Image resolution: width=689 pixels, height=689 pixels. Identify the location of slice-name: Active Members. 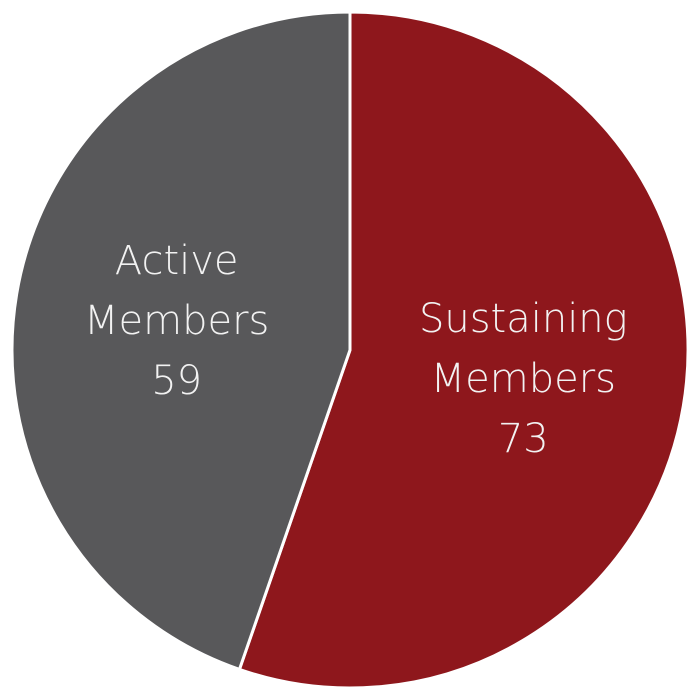
(176, 290).